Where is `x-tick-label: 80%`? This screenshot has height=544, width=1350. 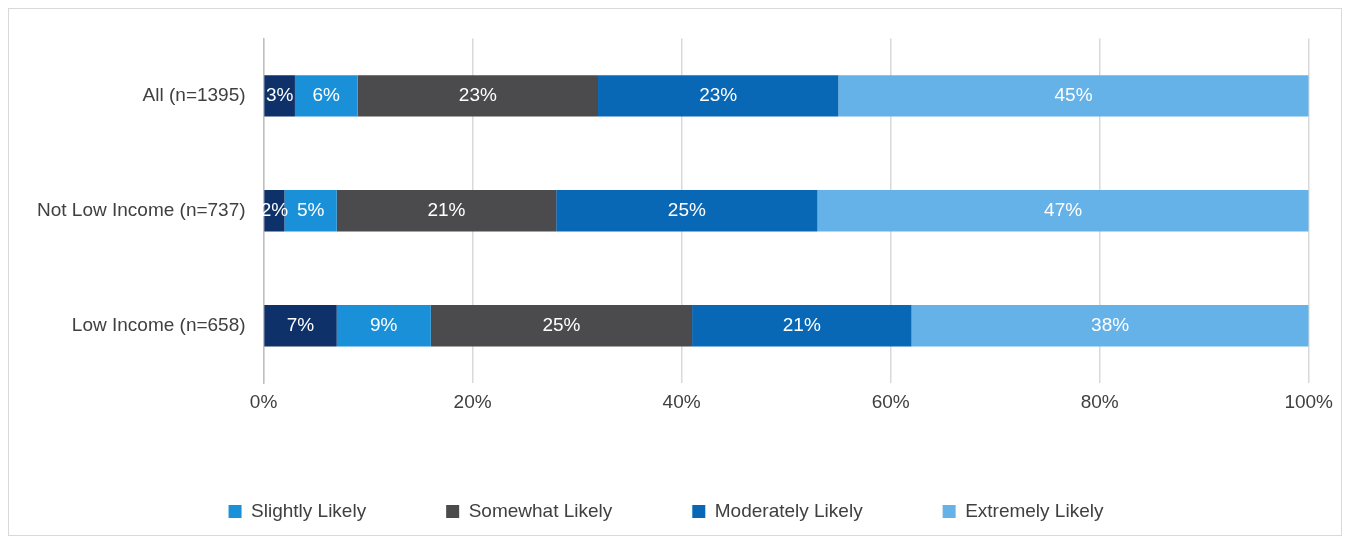 x-tick-label: 80% is located at coordinates (1099, 401).